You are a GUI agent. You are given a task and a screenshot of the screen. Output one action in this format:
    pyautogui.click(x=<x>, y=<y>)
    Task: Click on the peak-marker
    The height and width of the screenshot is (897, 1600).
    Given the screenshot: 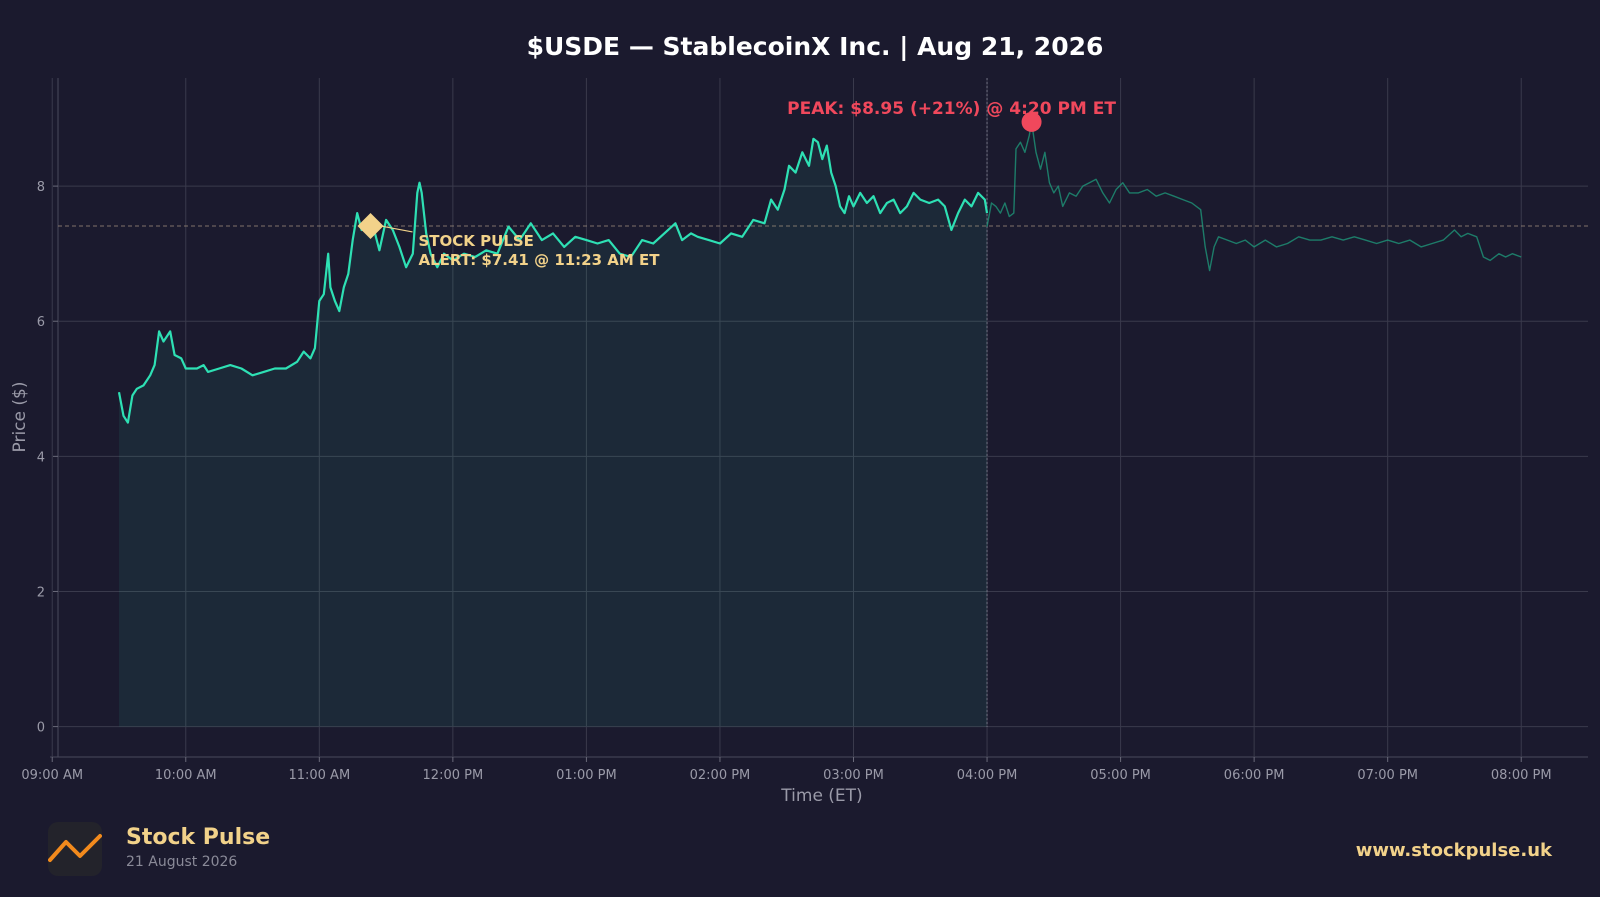 What is the action you would take?
    pyautogui.click(x=1031, y=121)
    